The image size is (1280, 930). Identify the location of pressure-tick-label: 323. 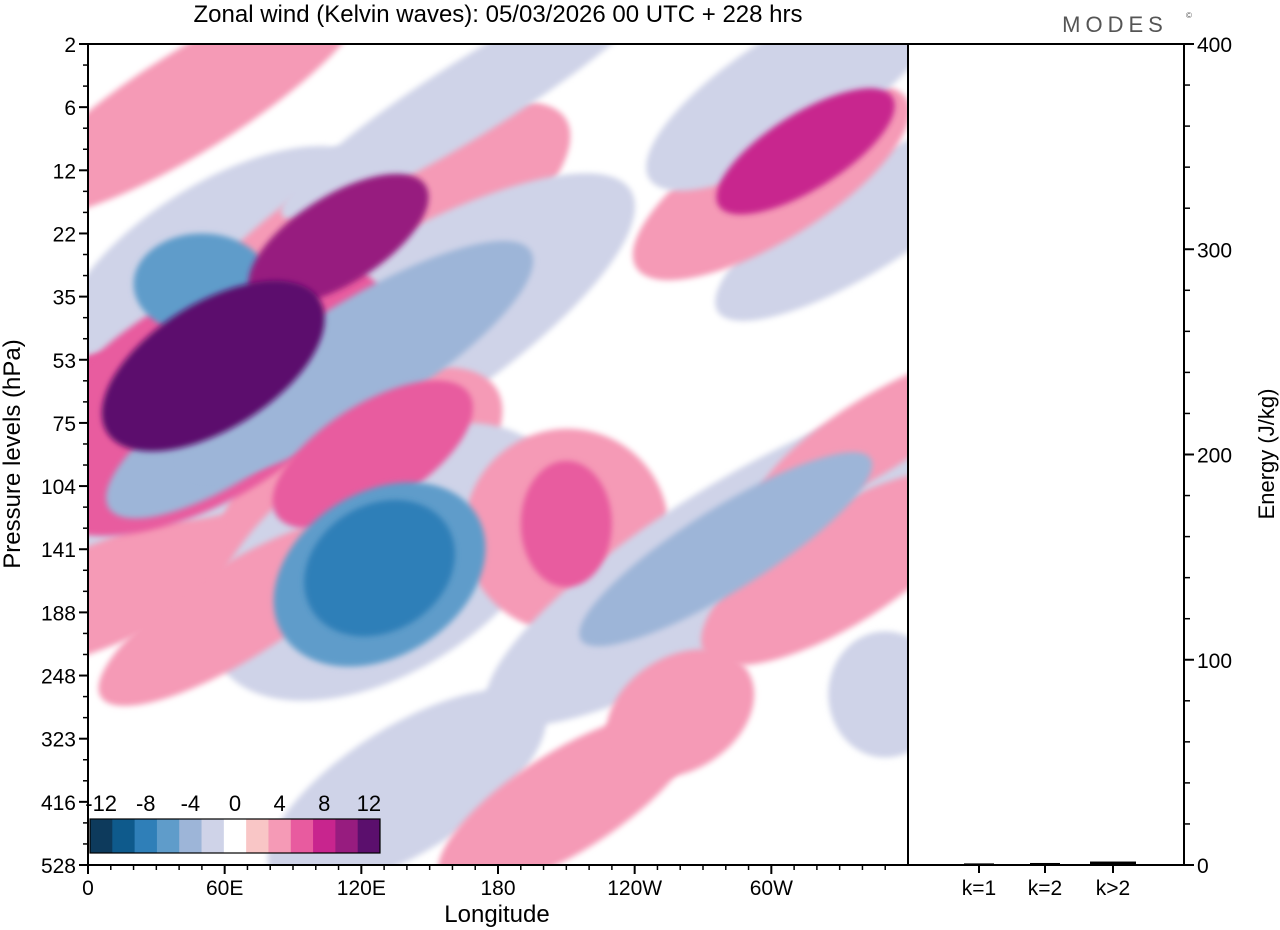
(58, 740).